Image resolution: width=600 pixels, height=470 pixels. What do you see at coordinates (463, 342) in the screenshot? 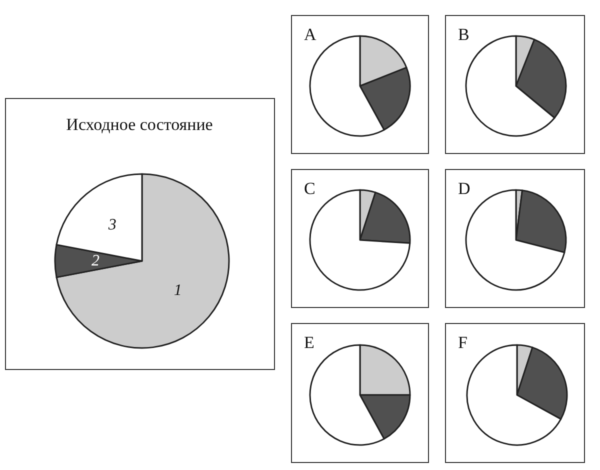
I see `chart-title: F` at bounding box center [463, 342].